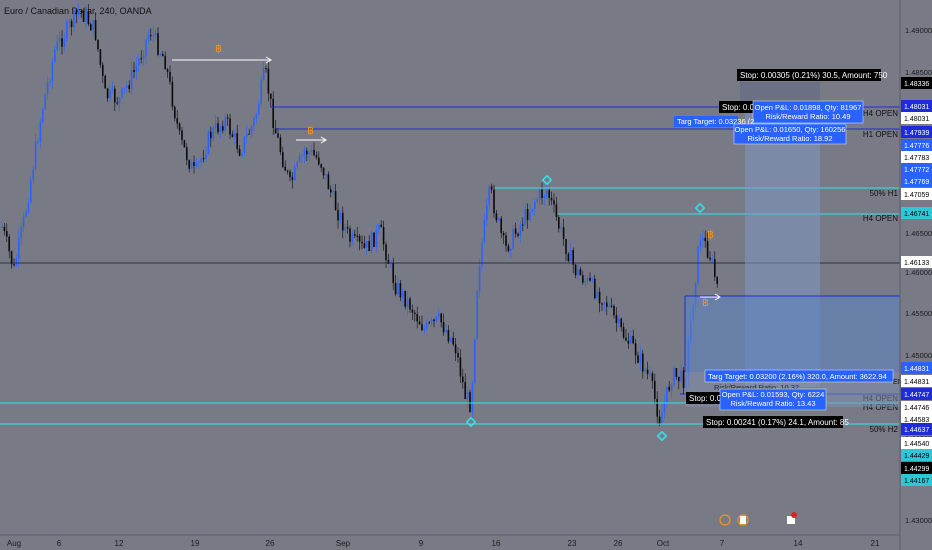 The height and width of the screenshot is (550, 932). I want to click on time-tick-label: 9, so click(421, 543).